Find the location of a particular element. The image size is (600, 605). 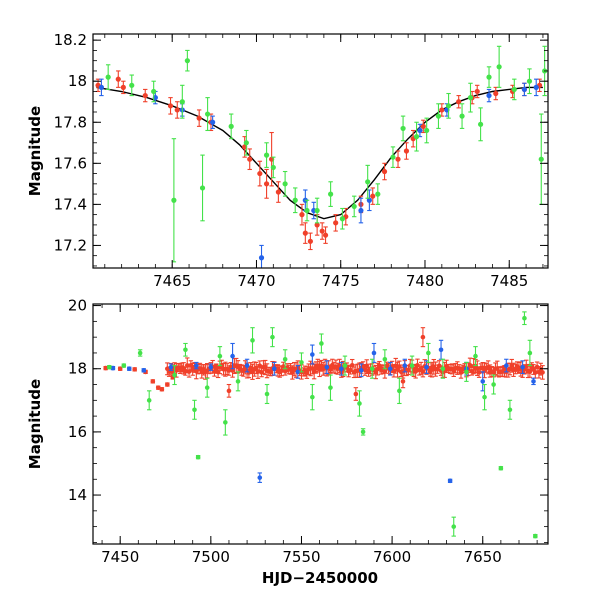

bottom-x-tick-label: 7500 is located at coordinates (211, 557).